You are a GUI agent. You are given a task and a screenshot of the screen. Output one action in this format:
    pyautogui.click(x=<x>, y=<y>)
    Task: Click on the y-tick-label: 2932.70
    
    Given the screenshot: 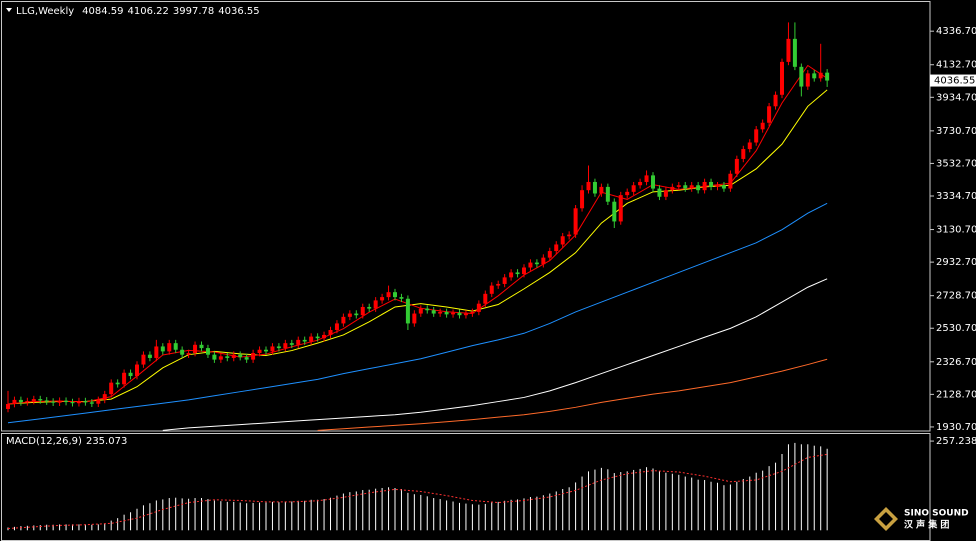 What is the action you would take?
    pyautogui.click(x=956, y=262)
    